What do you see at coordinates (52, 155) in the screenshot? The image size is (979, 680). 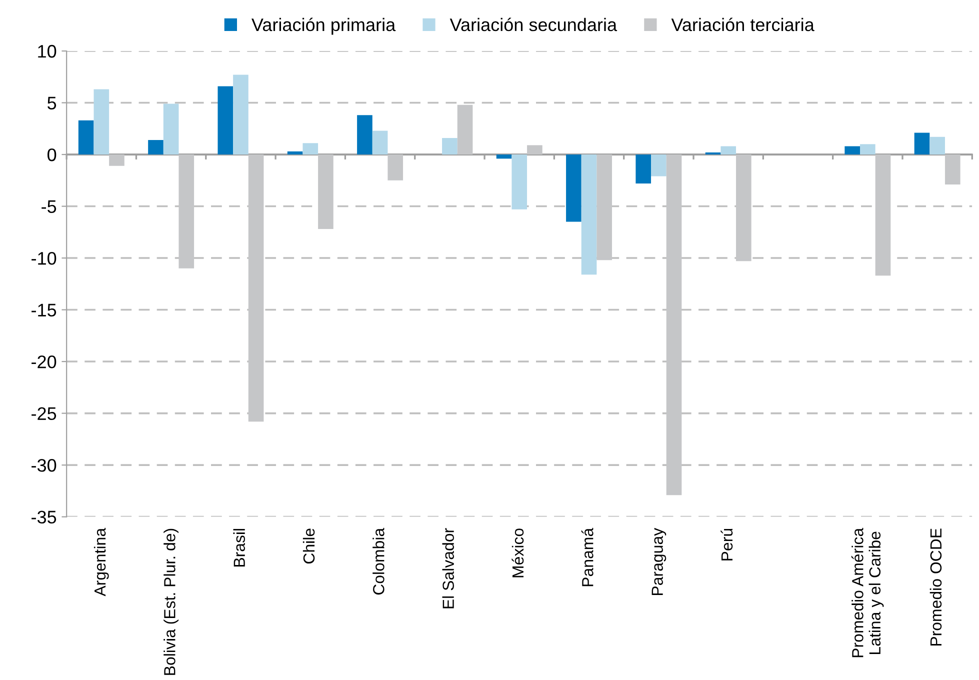 I see `y-tick-label: 0` at bounding box center [52, 155].